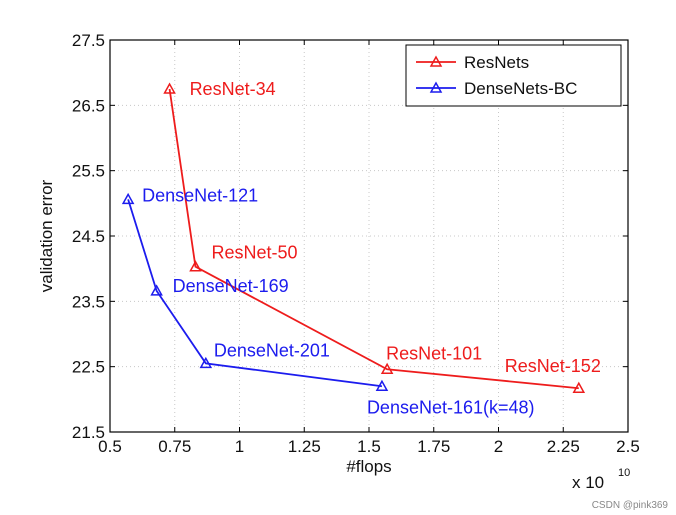  Describe the element at coordinates (200, 195) in the screenshot. I see `data-label: DenseNet-121` at that location.